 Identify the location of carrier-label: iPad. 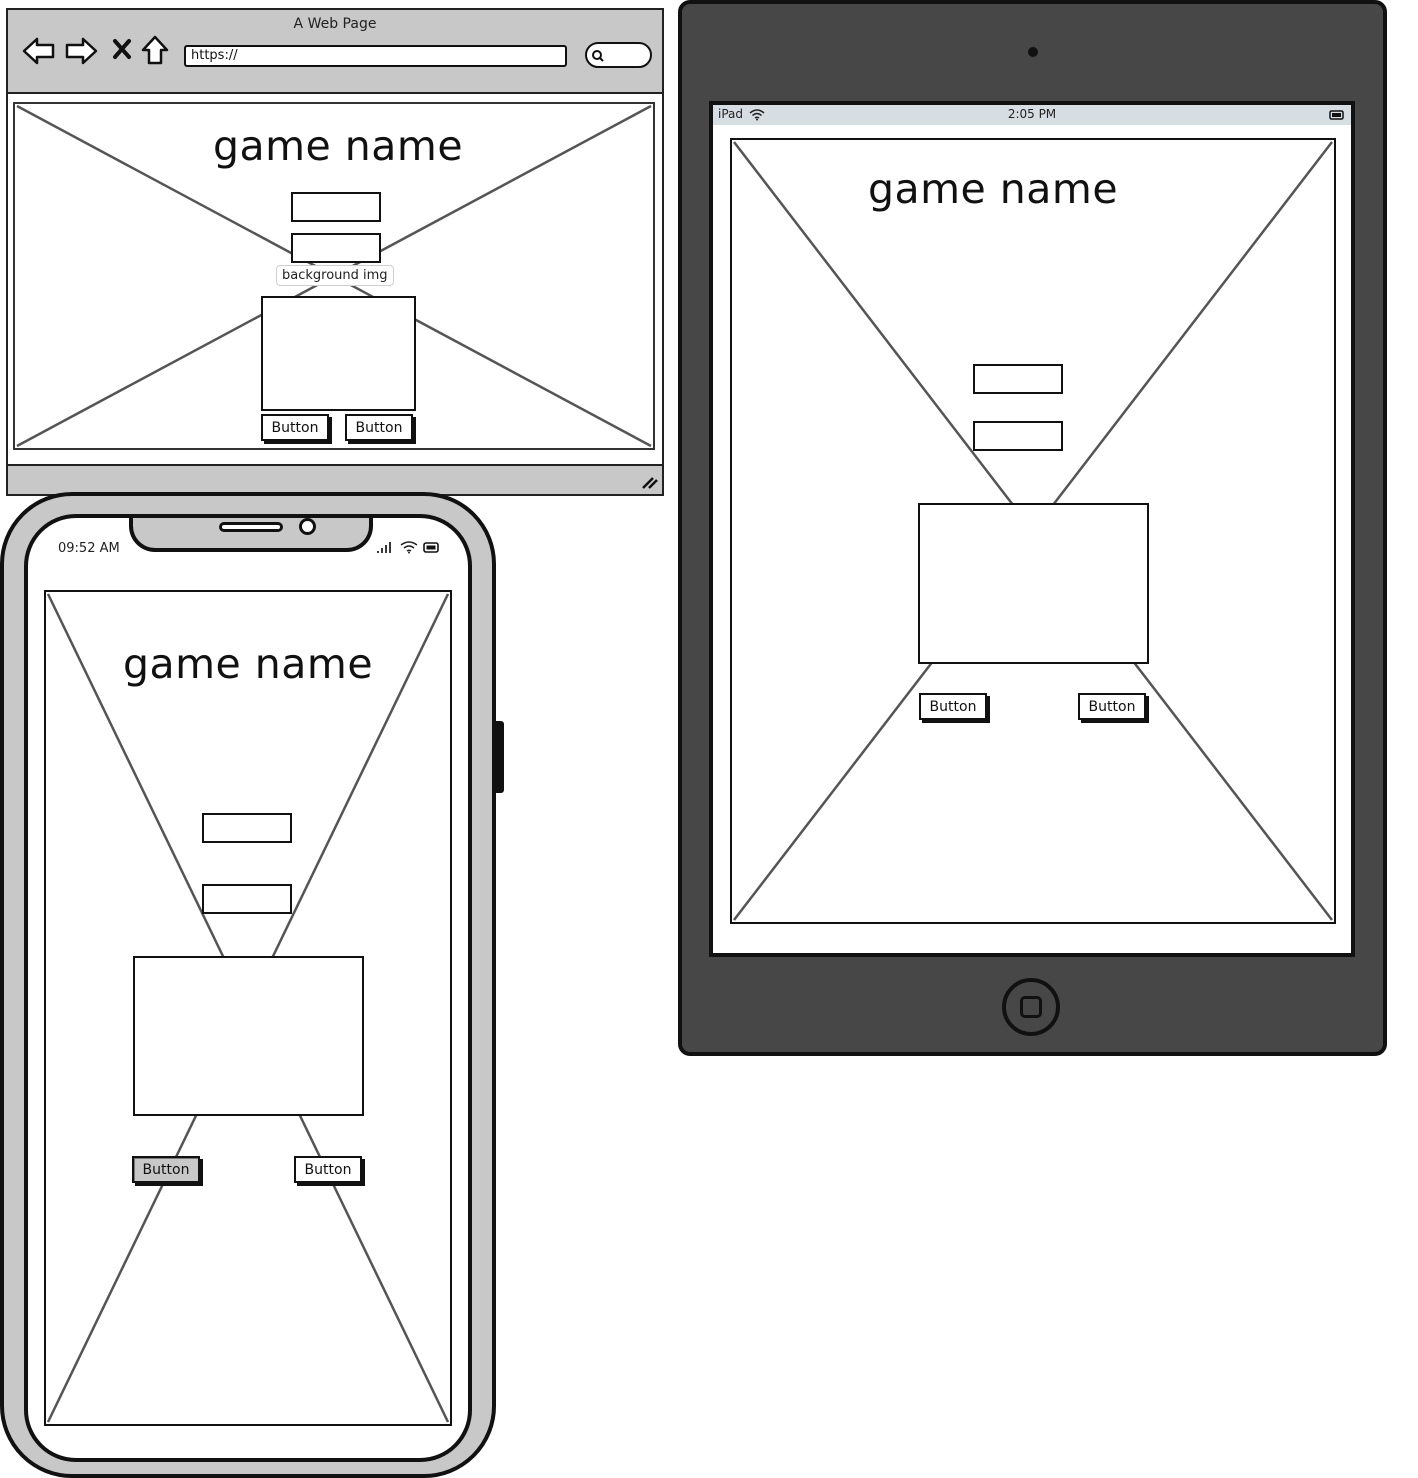
(731, 114).